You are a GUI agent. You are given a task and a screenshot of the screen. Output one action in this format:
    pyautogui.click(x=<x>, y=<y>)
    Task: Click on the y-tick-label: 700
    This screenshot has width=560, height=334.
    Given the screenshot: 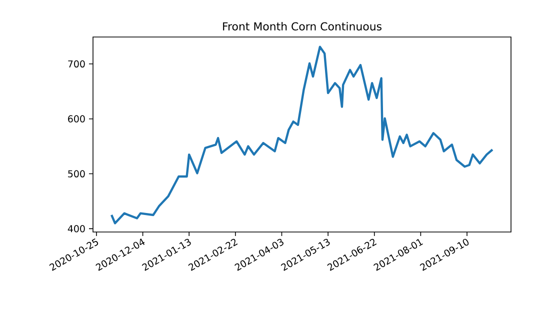 What is the action you would take?
    pyautogui.click(x=76, y=64)
    